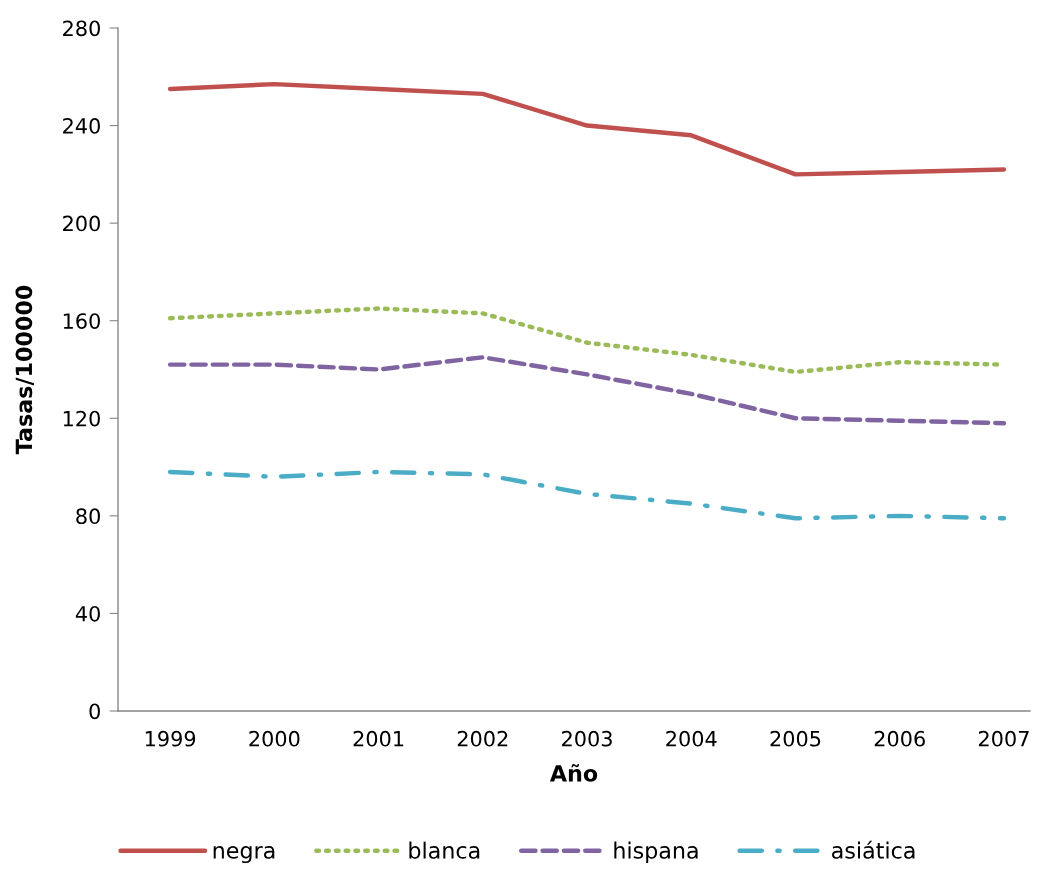 This screenshot has width=1037, height=872. Describe the element at coordinates (170, 738) in the screenshot. I see `x-tick-label: 1999` at that location.